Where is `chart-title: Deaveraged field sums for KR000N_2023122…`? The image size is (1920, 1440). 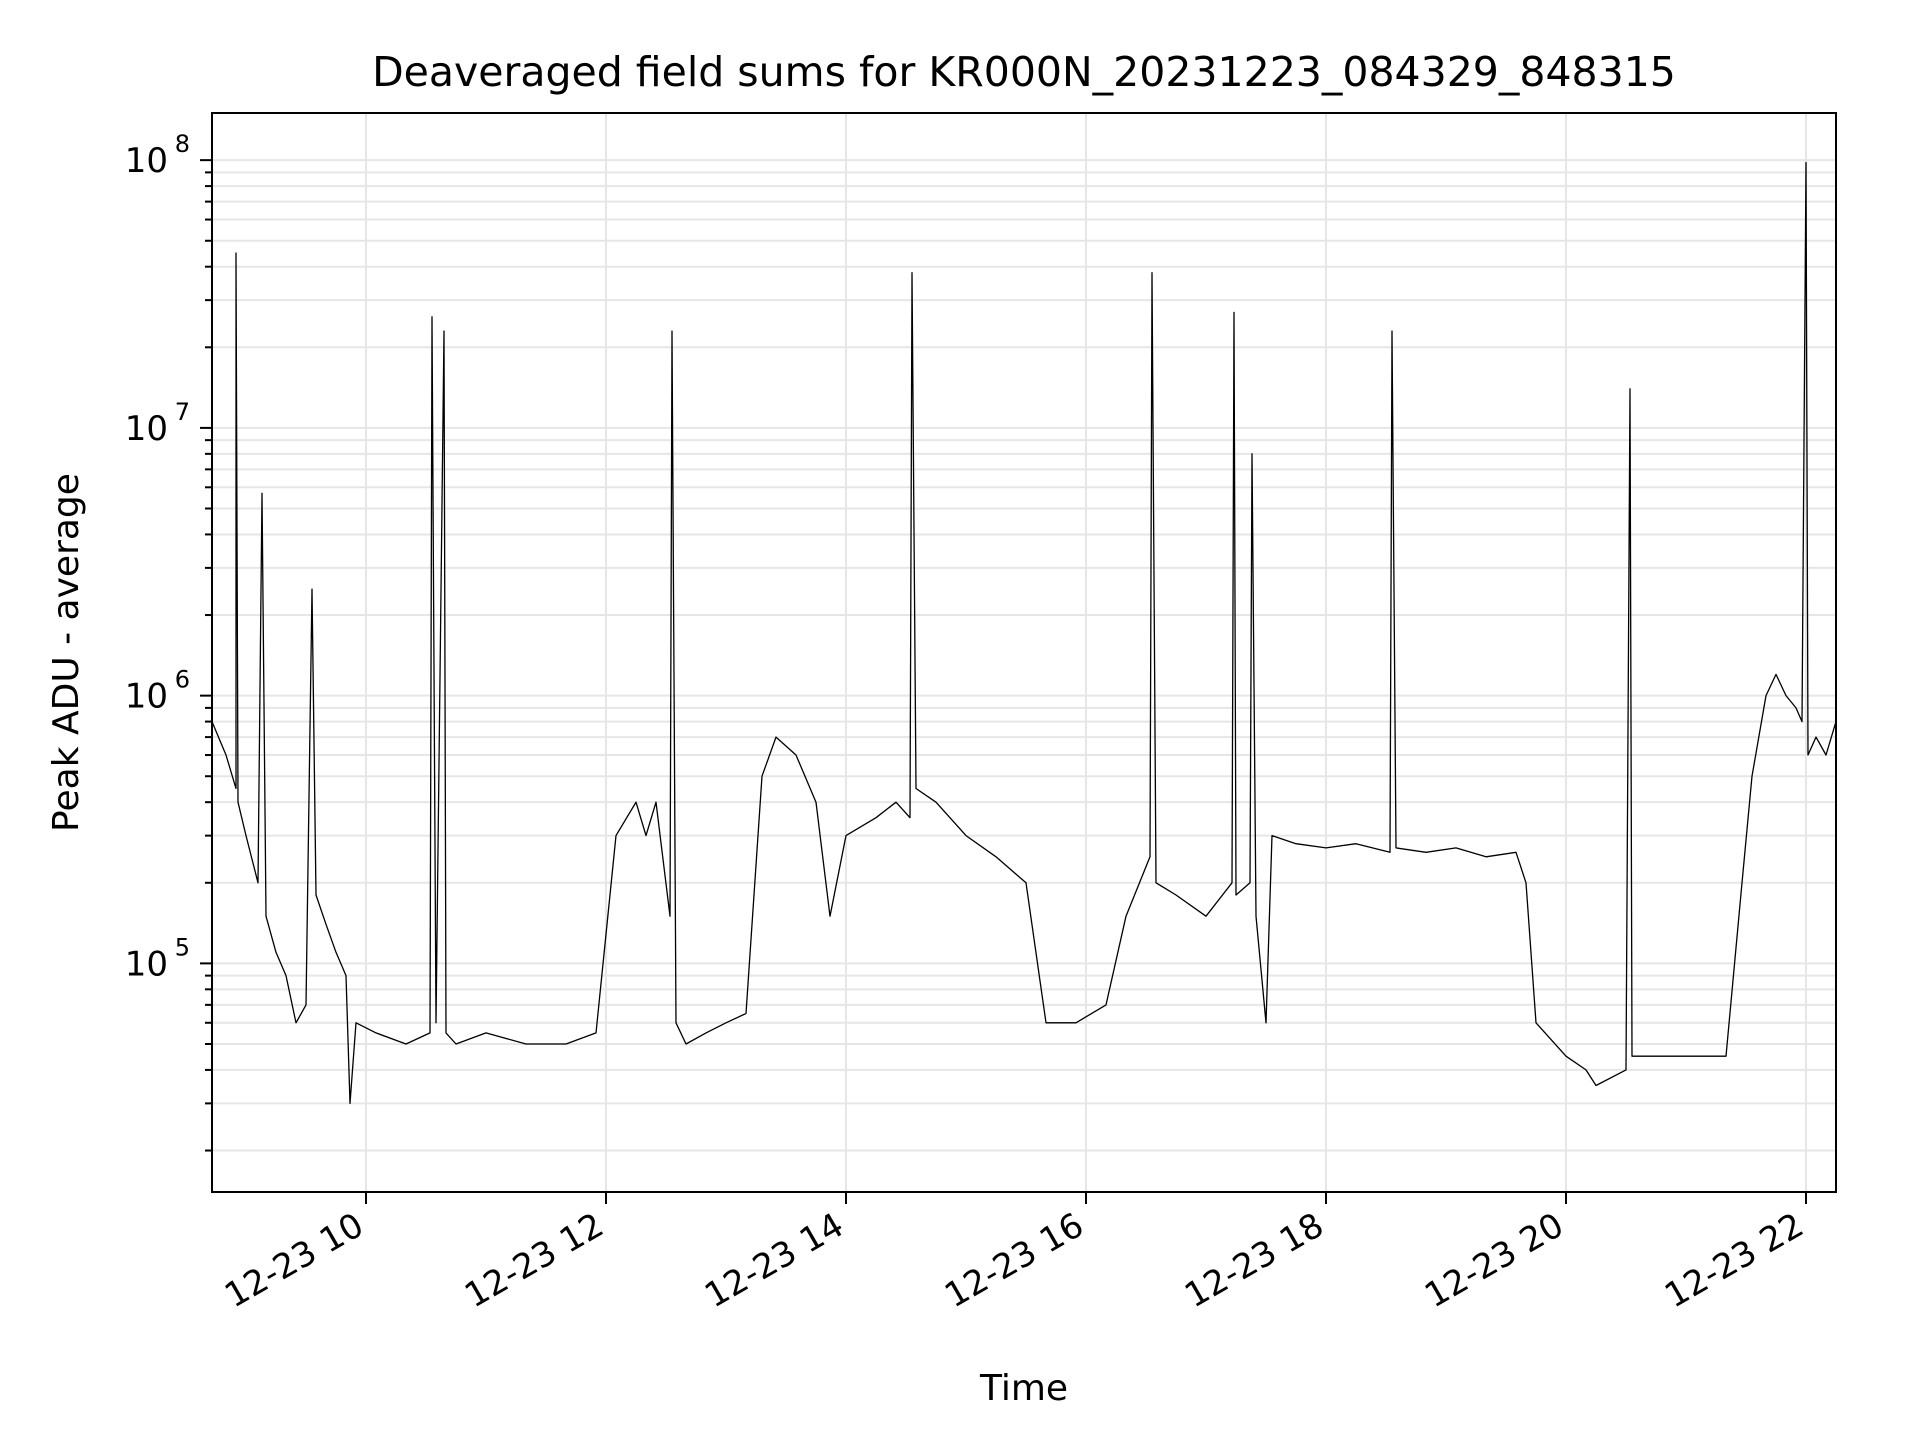 chart-title: Deaveraged field sums for KR000N_2023122… is located at coordinates (1024, 72).